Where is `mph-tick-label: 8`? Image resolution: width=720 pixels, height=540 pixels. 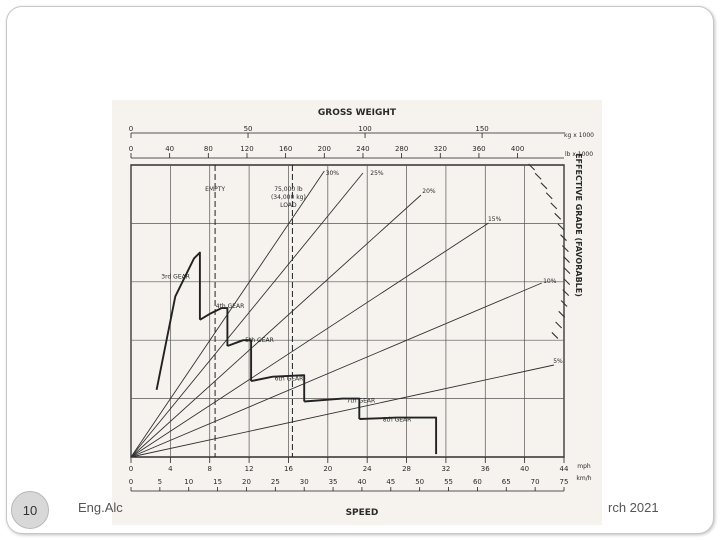 mph-tick-label: 8 is located at coordinates (209, 469).